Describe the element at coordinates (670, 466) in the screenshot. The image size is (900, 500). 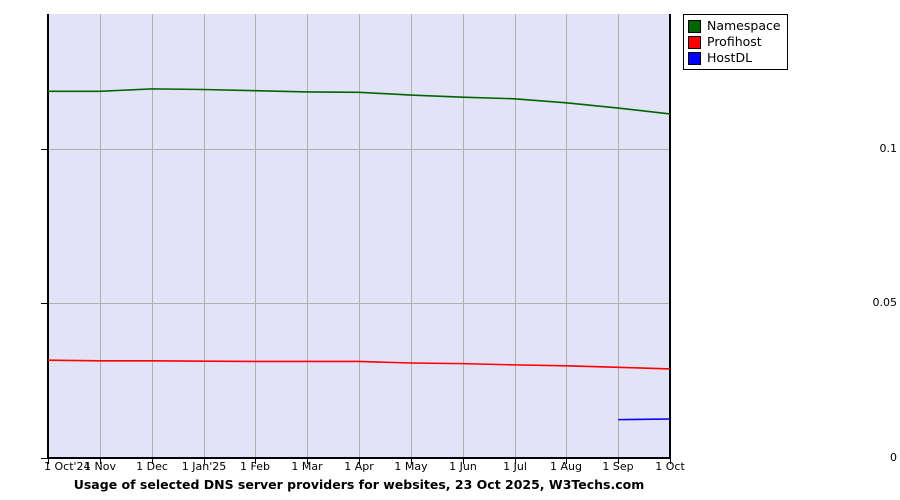
I see `x-tick-label: 1 Oct` at that location.